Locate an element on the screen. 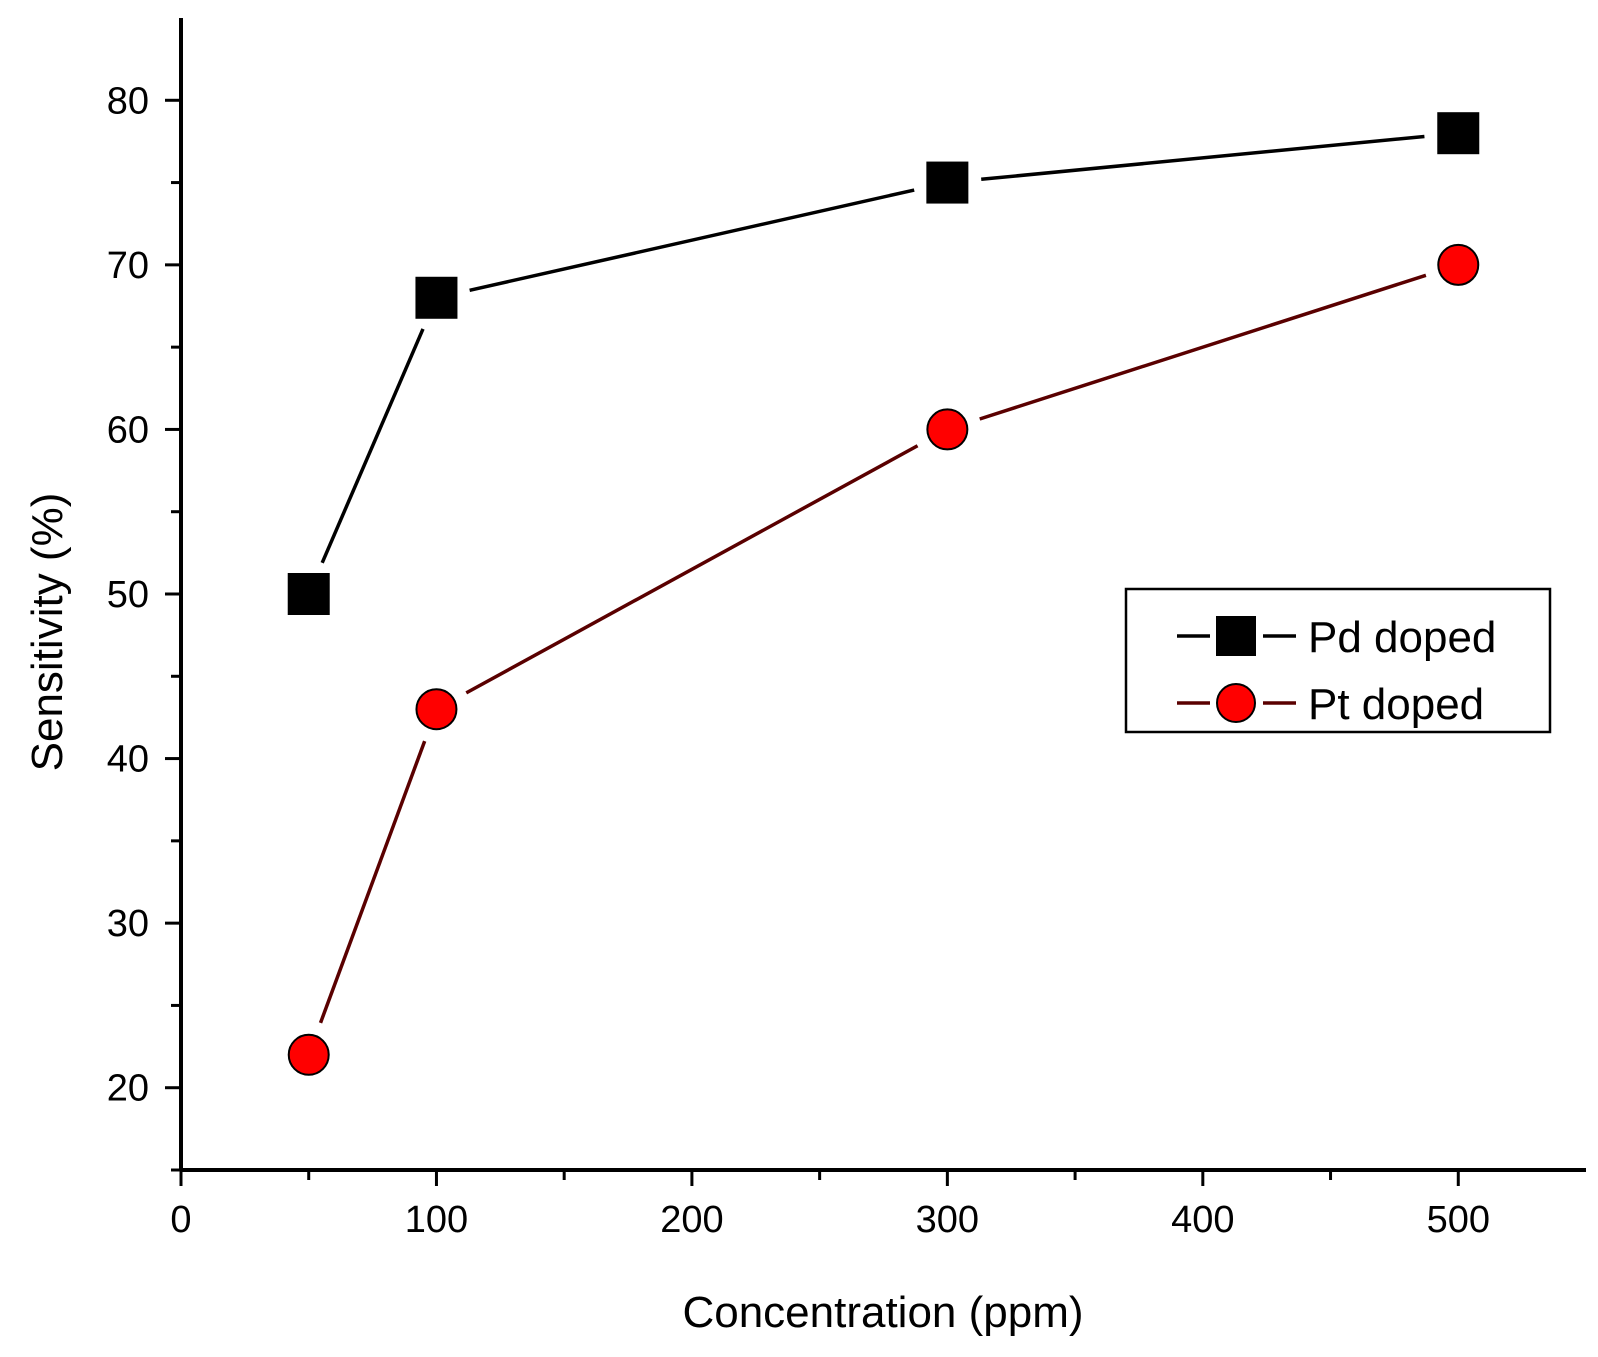 The height and width of the screenshot is (1357, 1598). y-tick-label: 40 is located at coordinates (128, 760).